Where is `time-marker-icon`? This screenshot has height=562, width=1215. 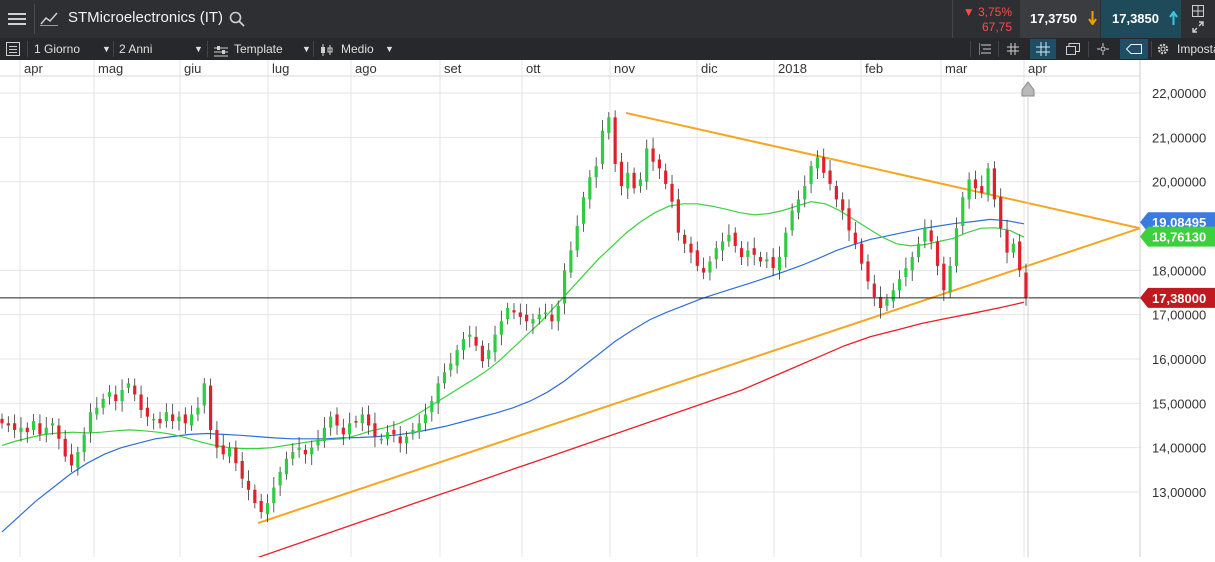
time-marker-icon is located at coordinates (1028, 89).